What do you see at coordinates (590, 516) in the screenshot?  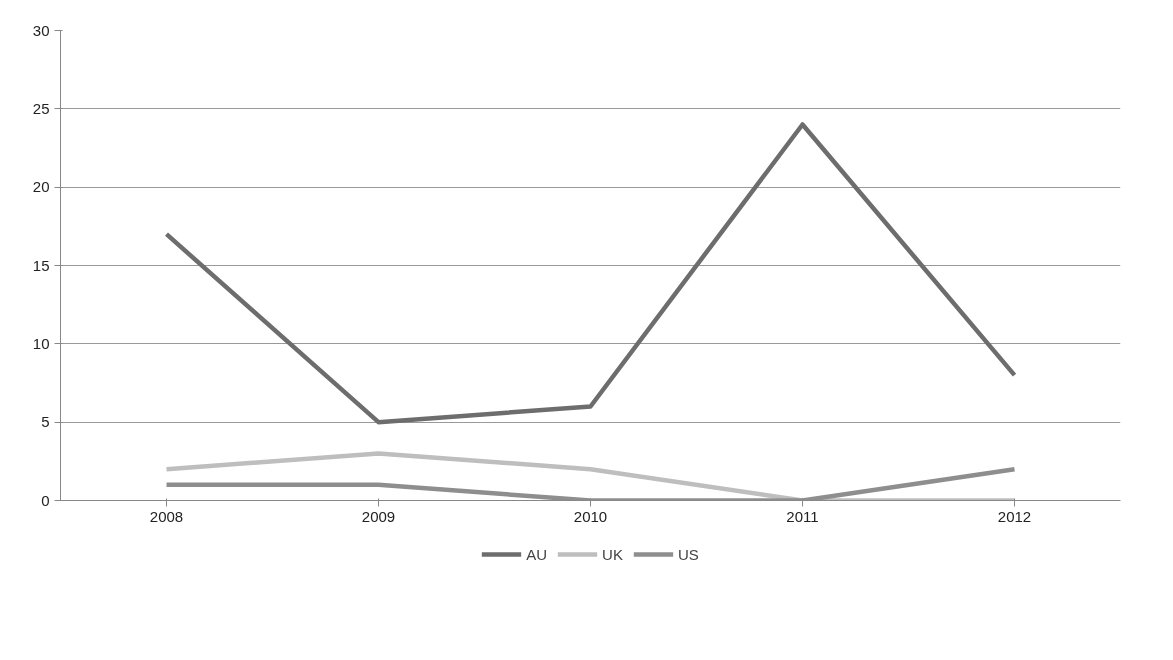 I see `x-tick-label: 2010` at bounding box center [590, 516].